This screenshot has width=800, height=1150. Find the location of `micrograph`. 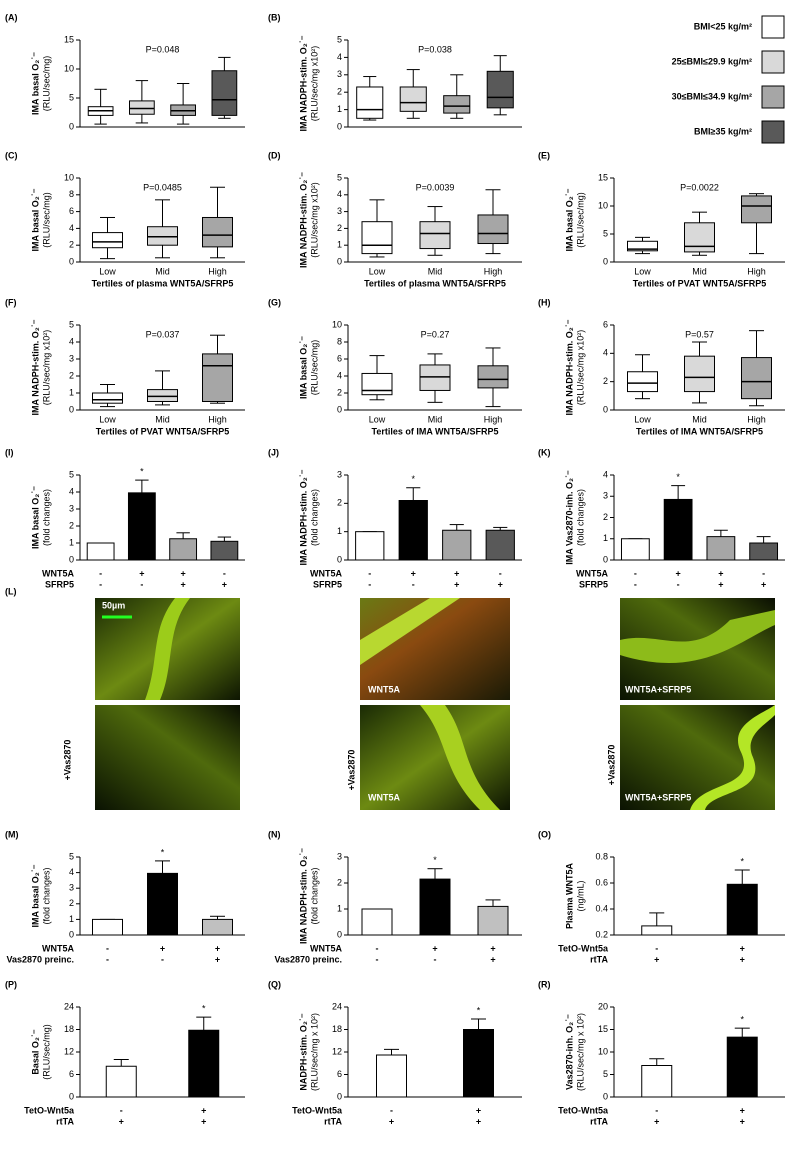

micrograph is located at coordinates (435, 649).